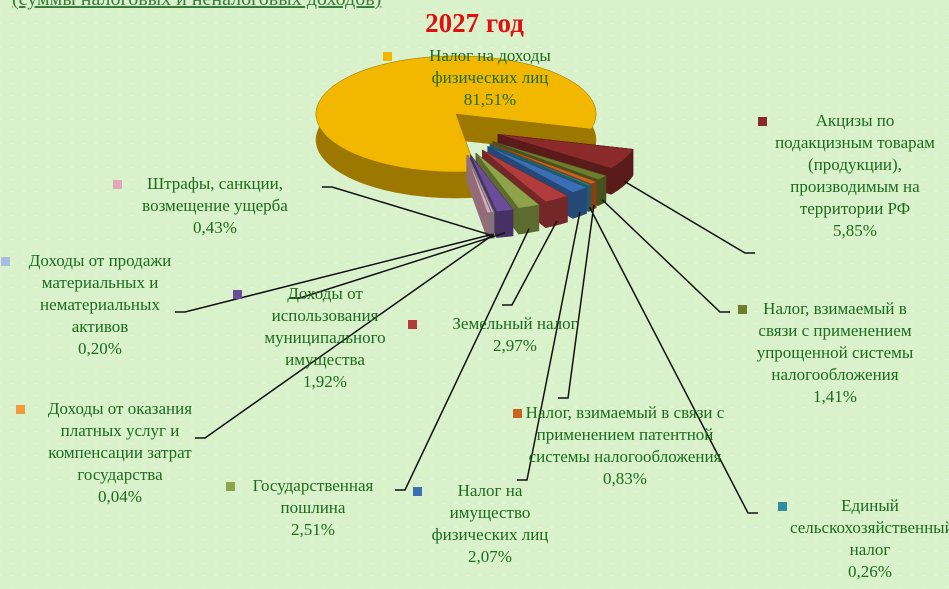 The image size is (949, 589). What do you see at coordinates (313, 529) in the screenshot?
I see `value-label: 2,51%` at bounding box center [313, 529].